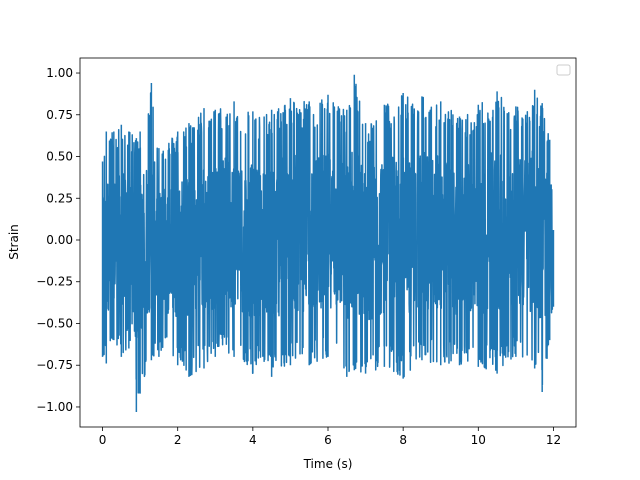 This screenshot has width=640, height=480. What do you see at coordinates (54, 323) in the screenshot?
I see `y-tick-label: −0.50` at bounding box center [54, 323].